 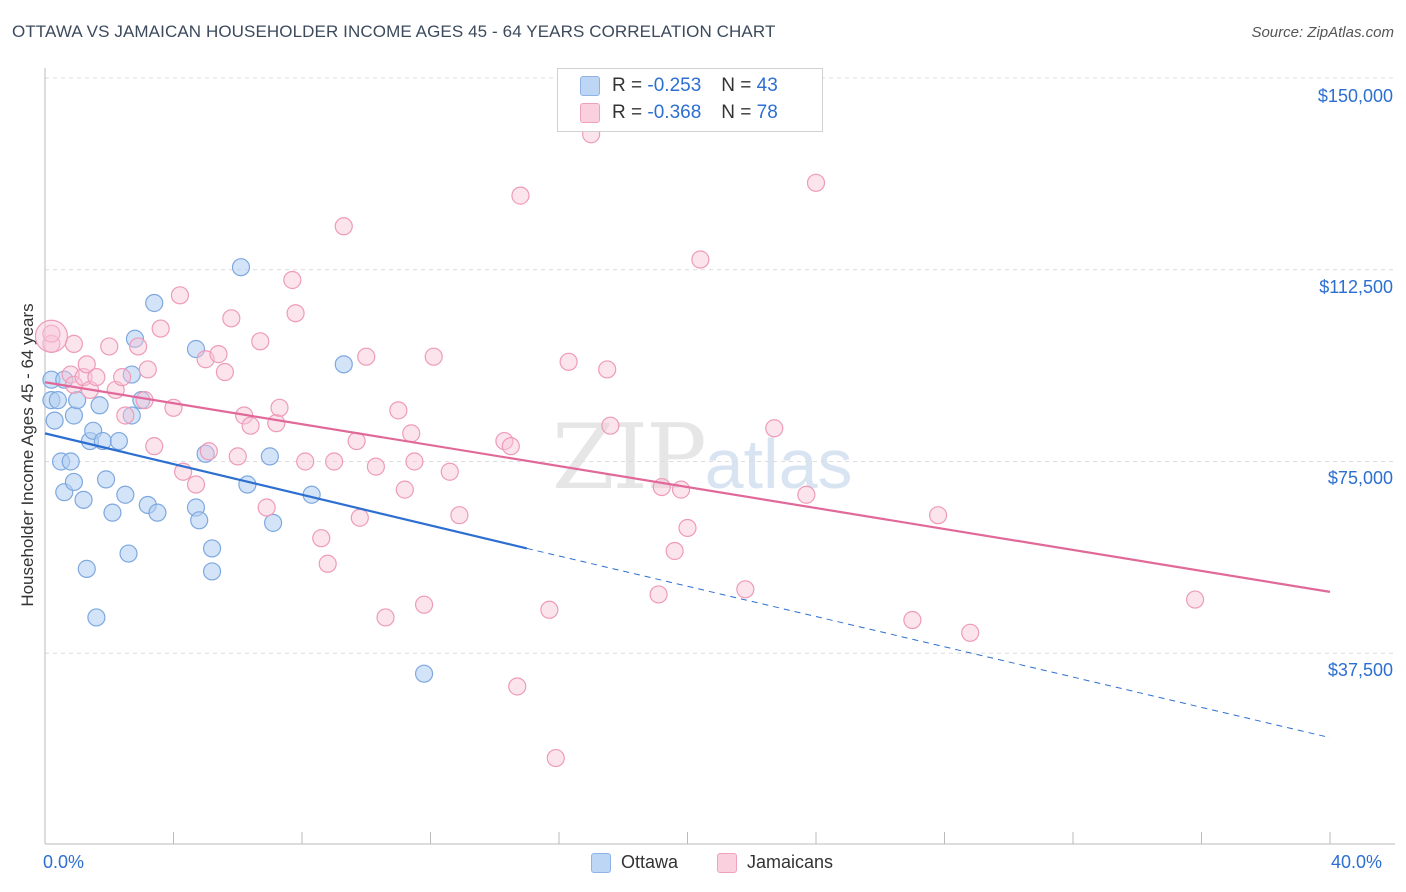 I want to click on ottawa-trendline, so click(x=286, y=491).